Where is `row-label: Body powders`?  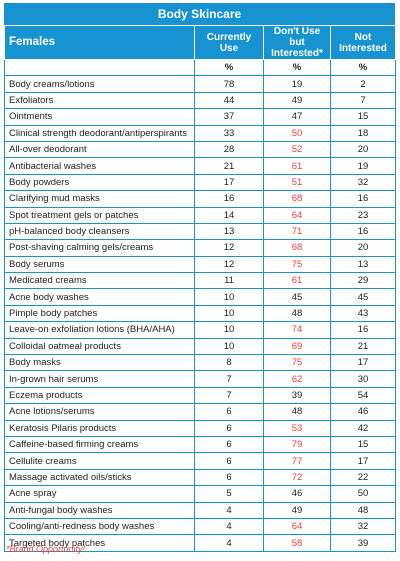 row-label: Body powders is located at coordinates (99, 182).